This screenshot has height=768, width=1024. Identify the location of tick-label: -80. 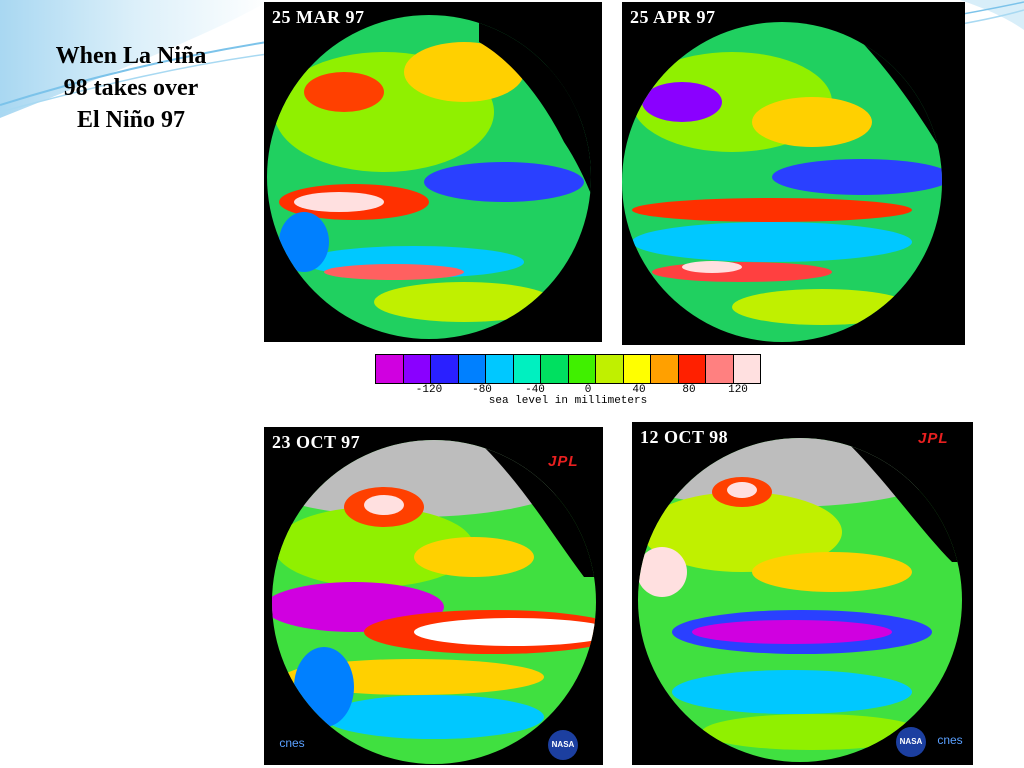
(482, 390).